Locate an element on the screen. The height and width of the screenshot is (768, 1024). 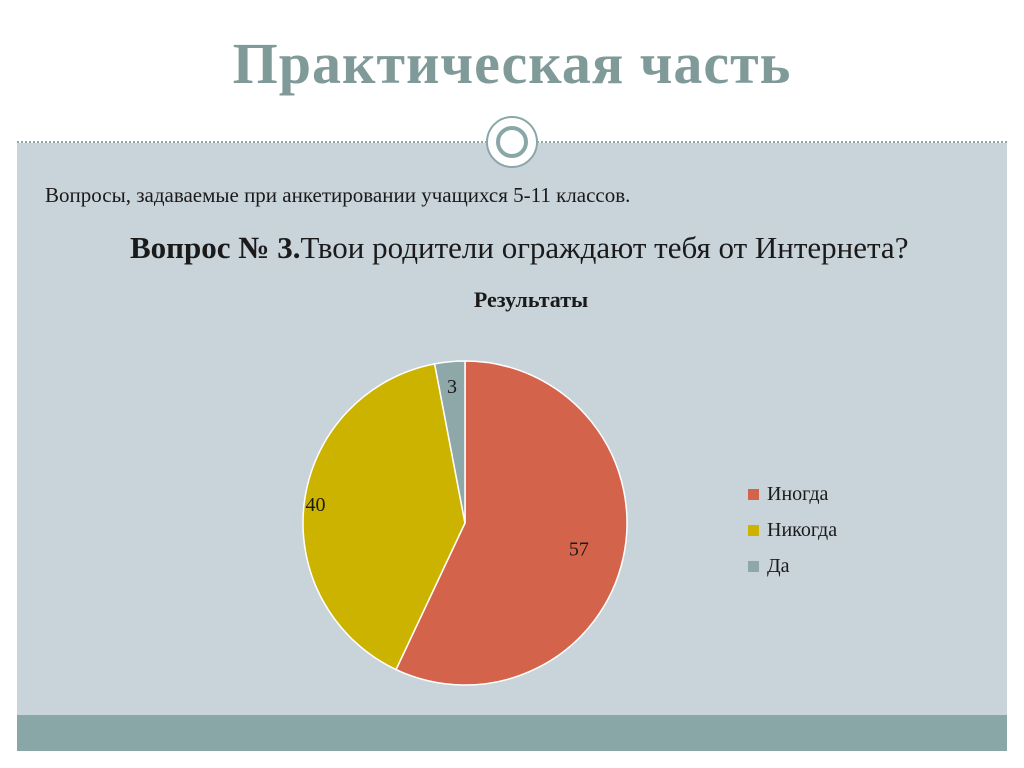
slice-data-label: 40 is located at coordinates (316, 505).